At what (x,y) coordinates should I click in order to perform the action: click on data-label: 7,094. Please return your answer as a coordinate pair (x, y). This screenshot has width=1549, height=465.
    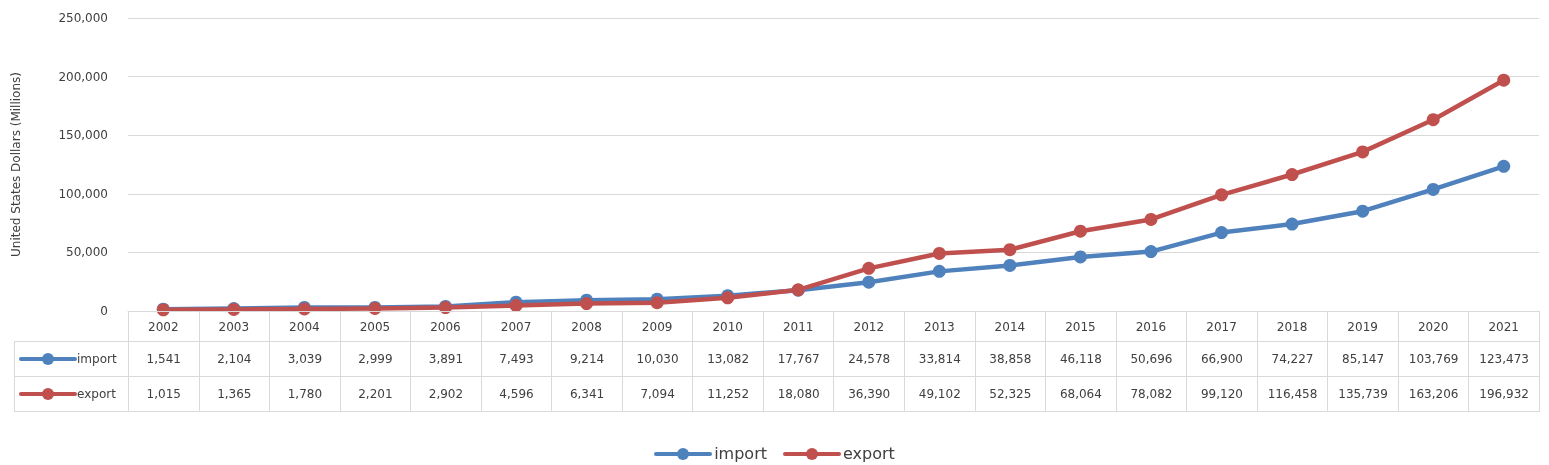
    Looking at the image, I should click on (657, 394).